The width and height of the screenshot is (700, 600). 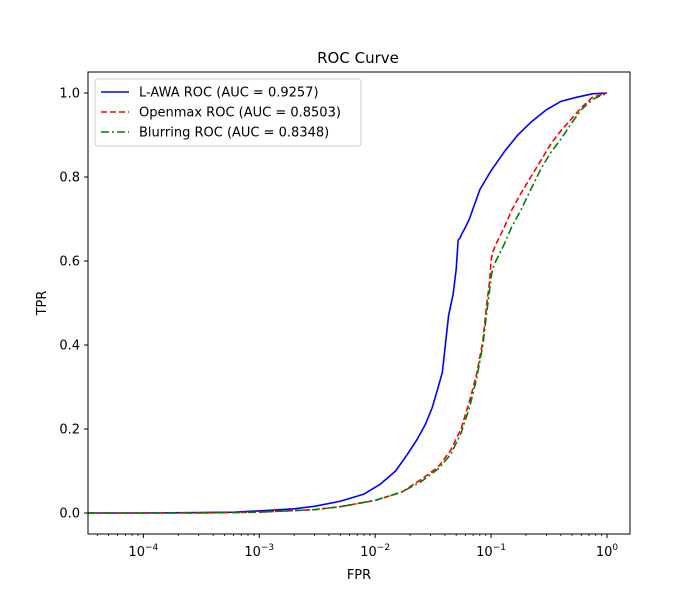 I want to click on legend-label-3: Blurring ROC (AUC = 0.8348), so click(x=234, y=133).